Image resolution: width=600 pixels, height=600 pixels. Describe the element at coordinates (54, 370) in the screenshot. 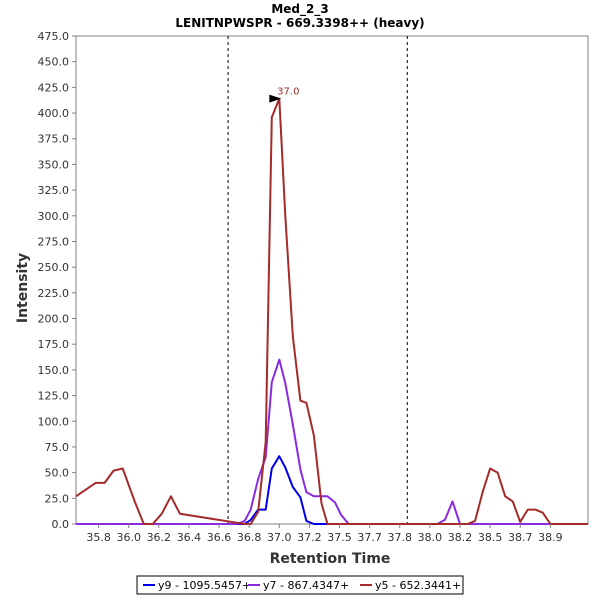

I see `y-tick-label: 150.0` at that location.